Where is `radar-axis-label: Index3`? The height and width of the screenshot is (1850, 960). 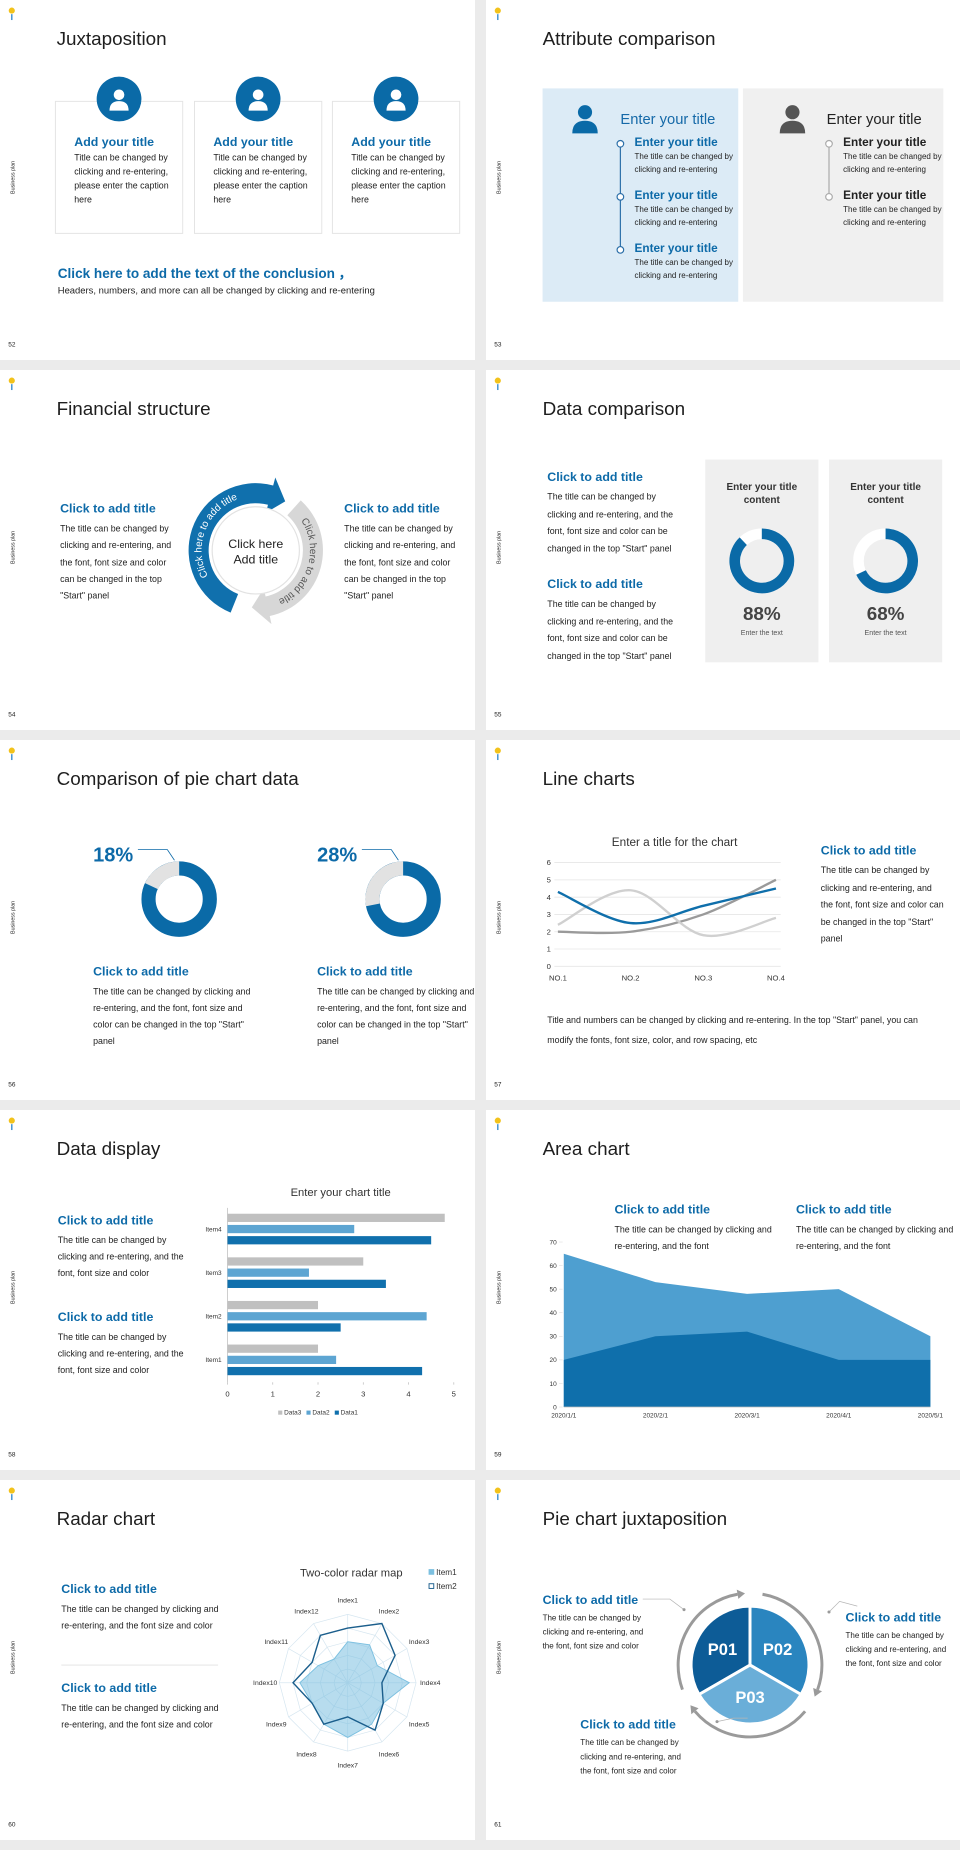
radar-axis-label: Index3 is located at coordinates (419, 1642).